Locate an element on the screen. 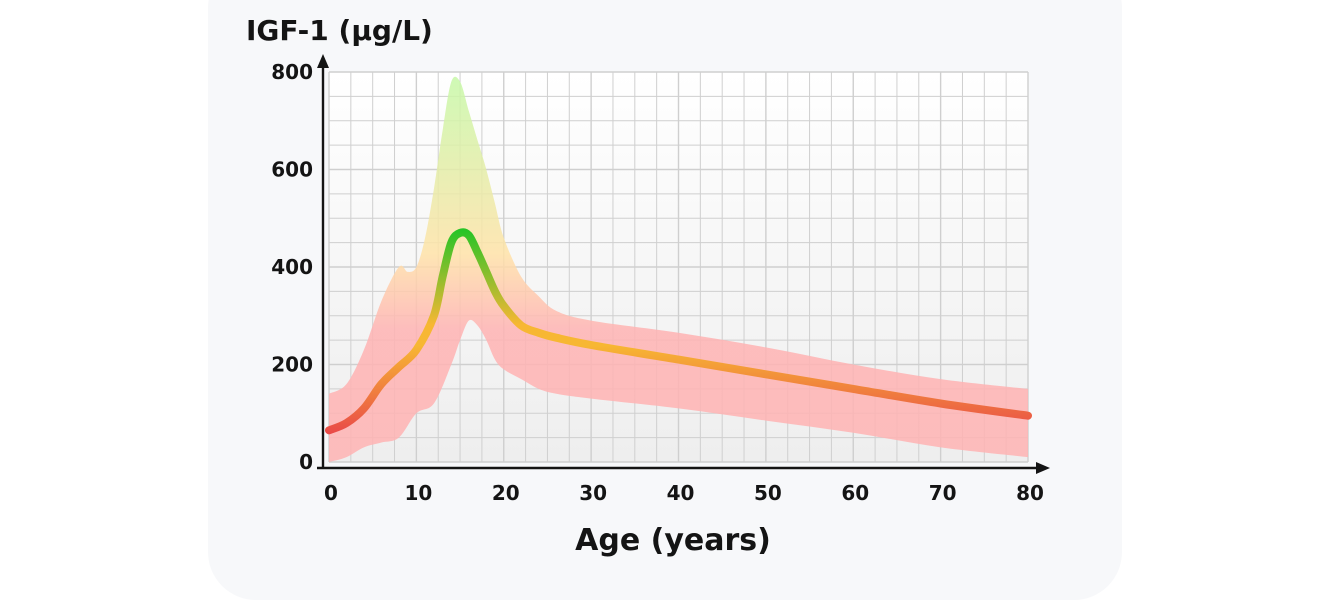 The image size is (1324, 600). x-tick-labels: 0 10 20 30 40 50 60 70 80 is located at coordinates (684, 493).